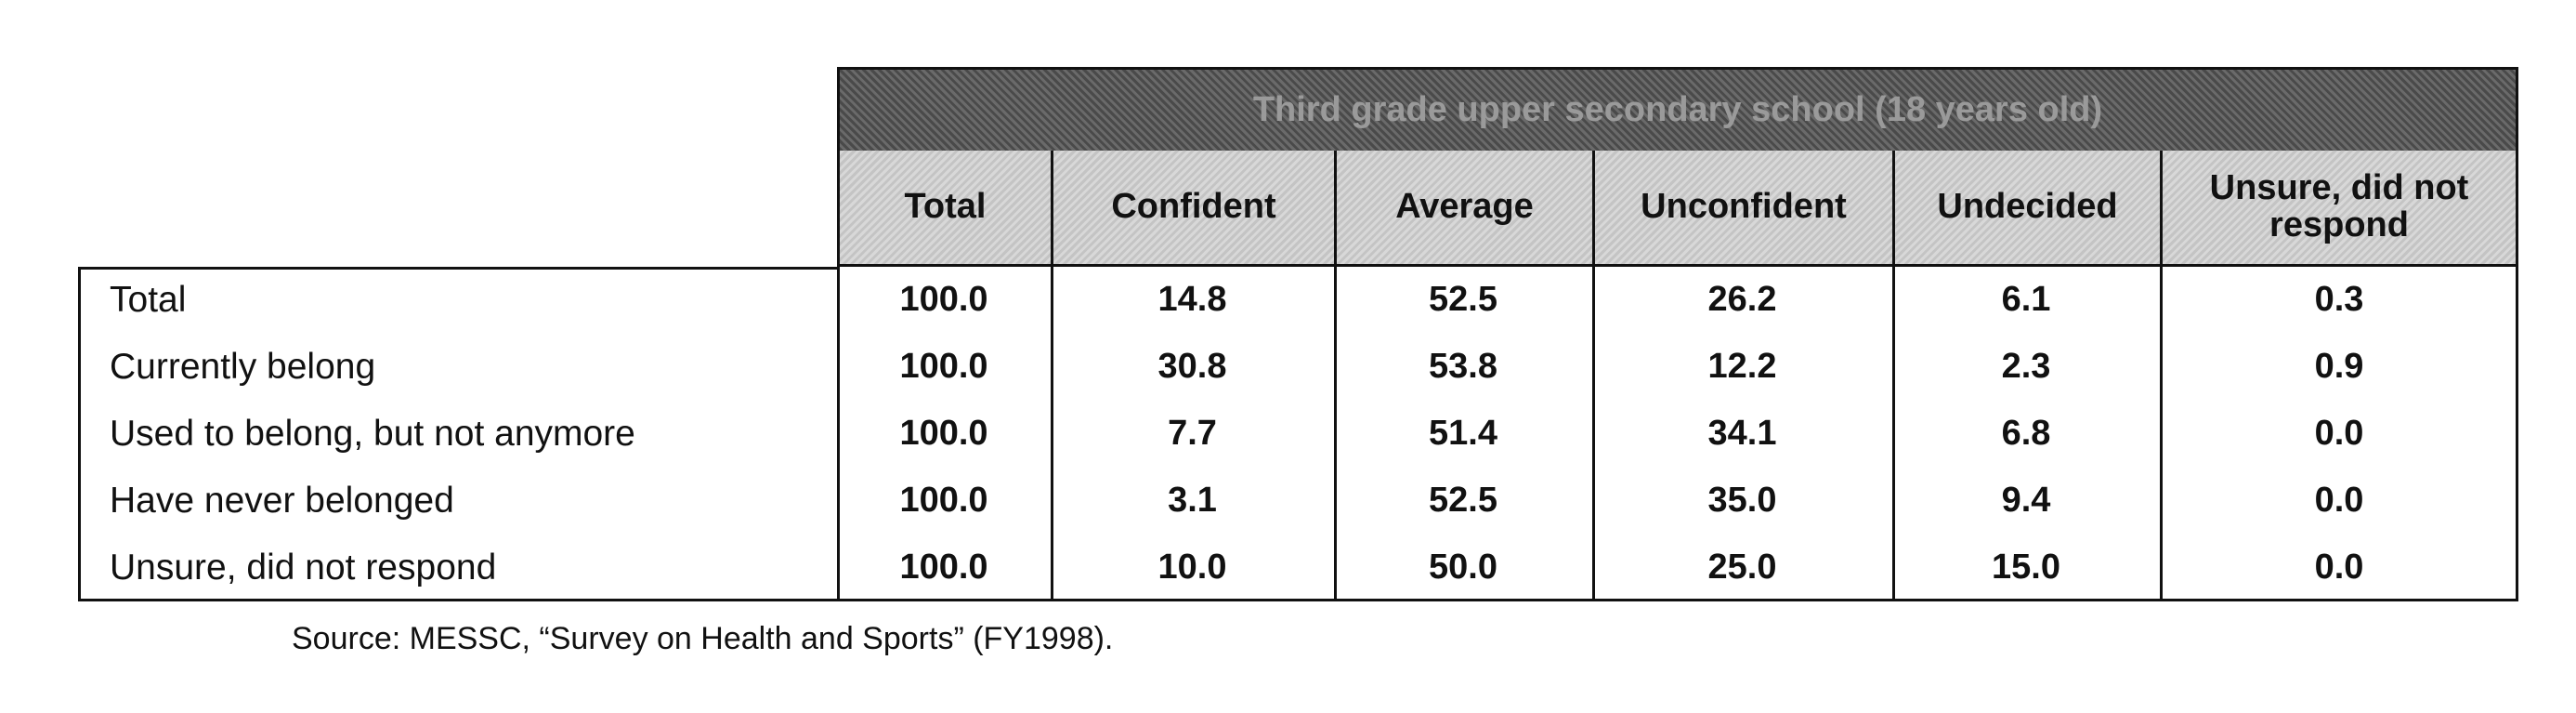 The width and height of the screenshot is (2576, 713). Describe the element at coordinates (1742, 434) in the screenshot. I see `table-cell: 34.1` at that location.